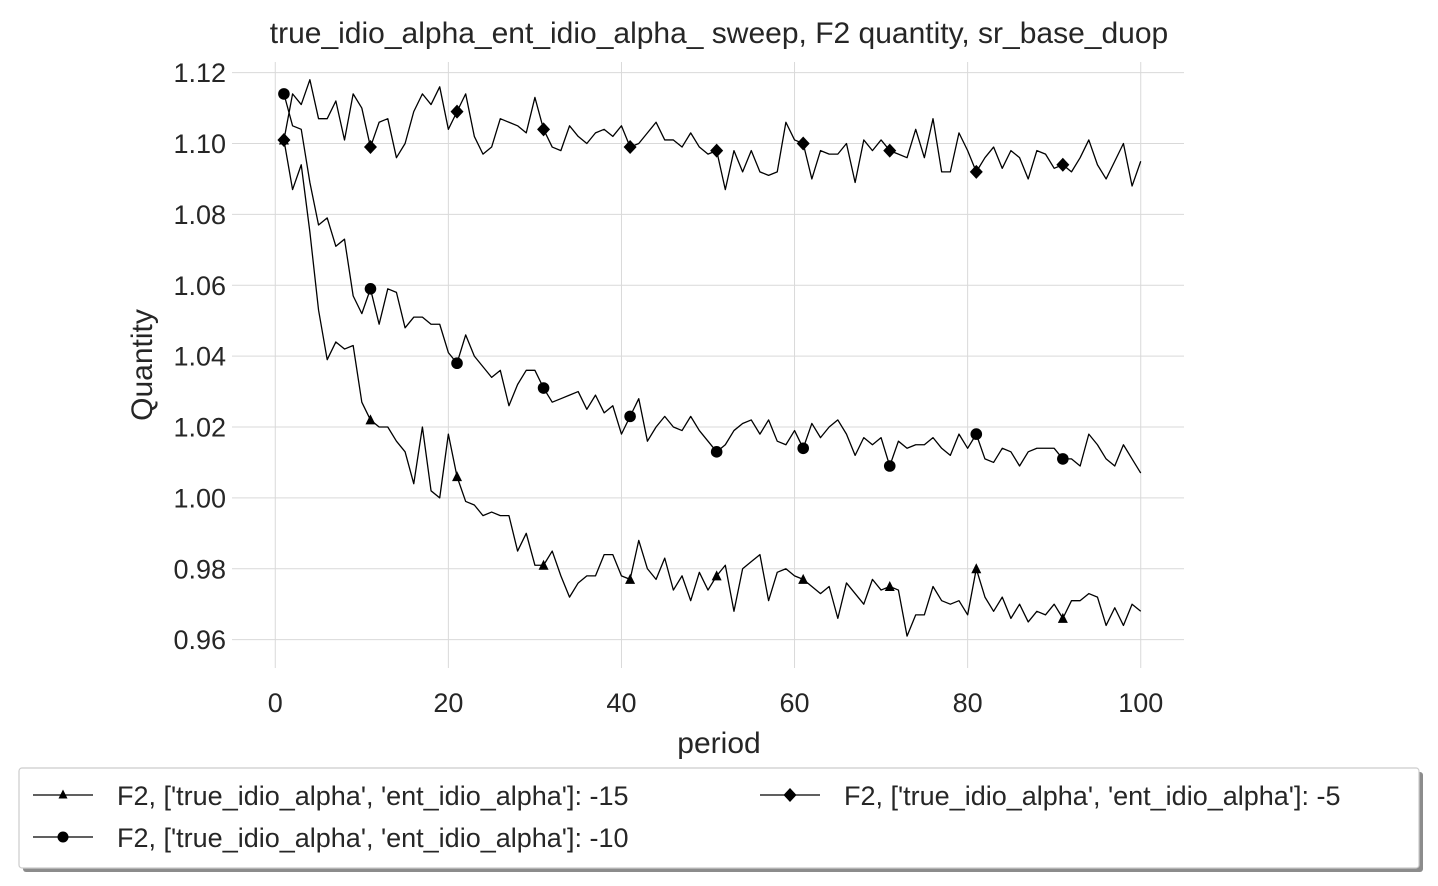 This screenshot has height=886, width=1438. Describe the element at coordinates (1140, 703) in the screenshot. I see `x-tick-label: 100` at that location.